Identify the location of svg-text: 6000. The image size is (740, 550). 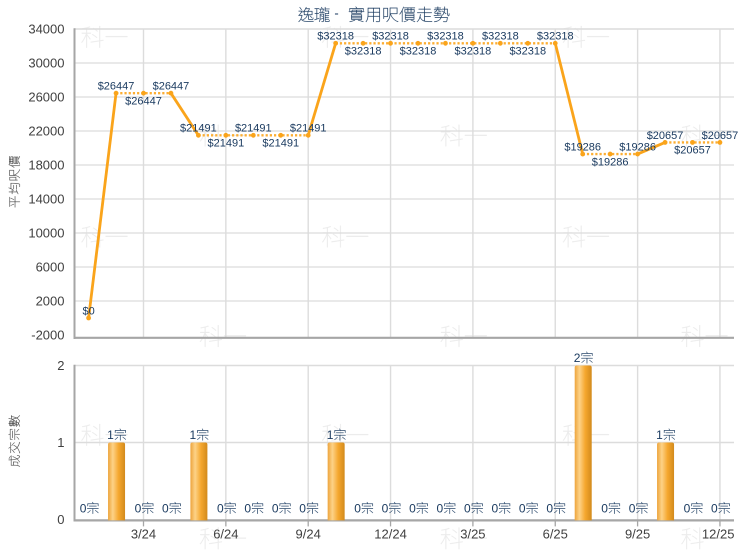
(50, 267).